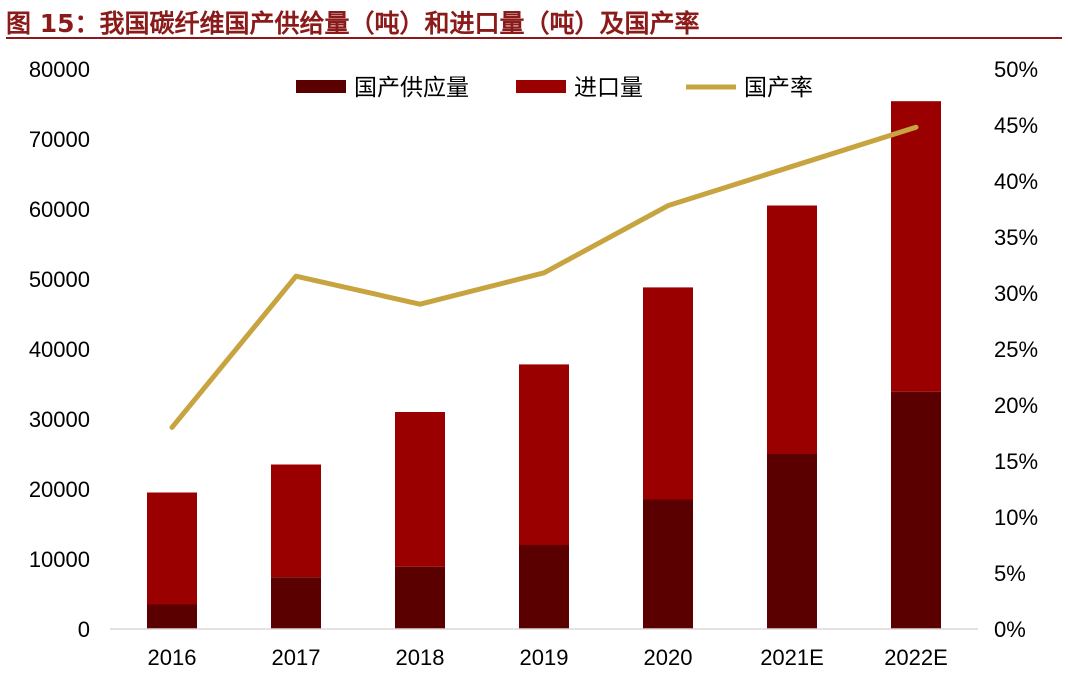  Describe the element at coordinates (916, 657) in the screenshot. I see `category-label: 2022E` at that location.